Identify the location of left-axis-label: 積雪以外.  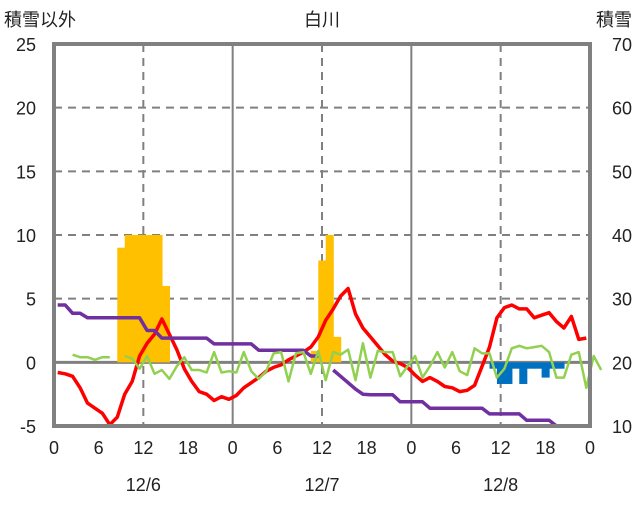
(40, 20).